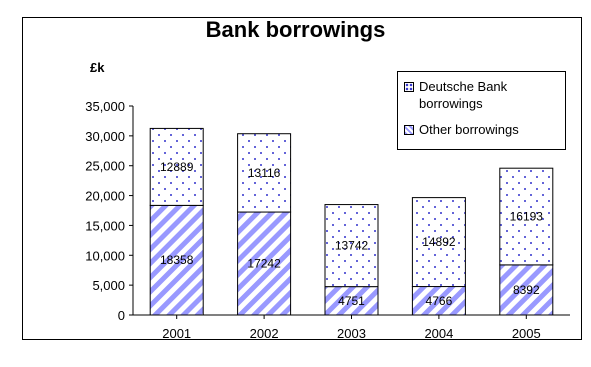 The image size is (591, 367). Describe the element at coordinates (105, 225) in the screenshot. I see `y-tick-label: 15,000` at that location.